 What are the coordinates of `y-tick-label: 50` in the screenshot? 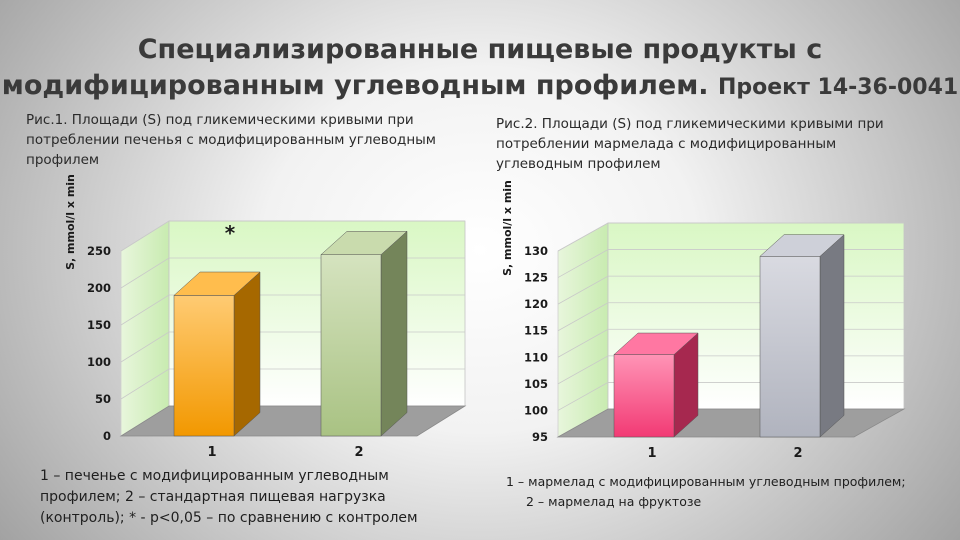 It's located at (103, 399).